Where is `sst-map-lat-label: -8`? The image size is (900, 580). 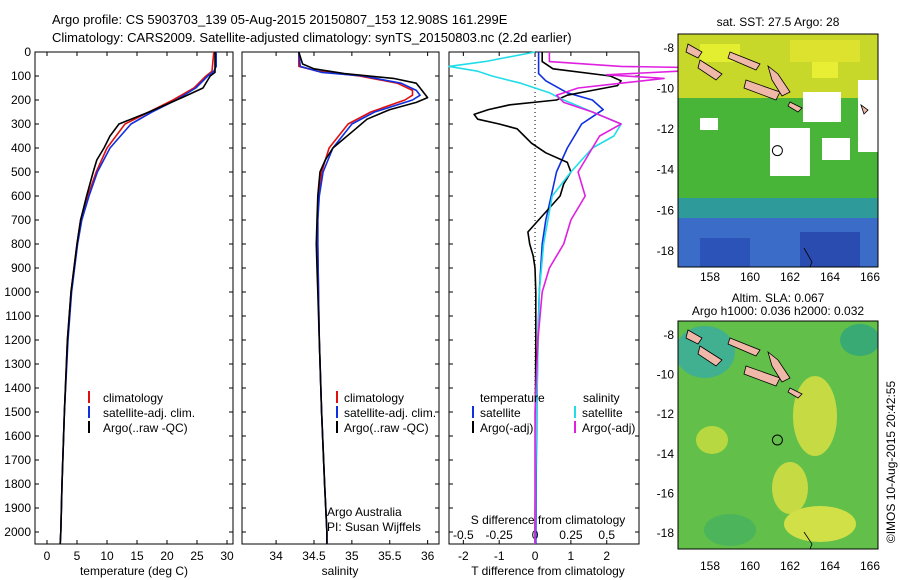
sst-map-lat-label: -8 is located at coordinates (668, 48).